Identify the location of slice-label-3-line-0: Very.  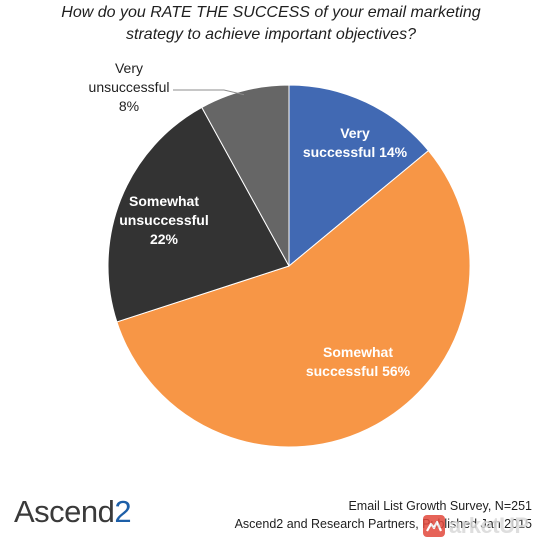
(129, 68).